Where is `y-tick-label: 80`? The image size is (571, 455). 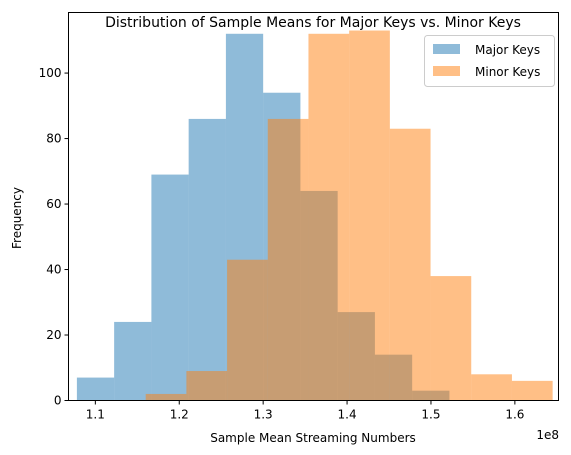 y-tick-label: 80 is located at coordinates (53, 139).